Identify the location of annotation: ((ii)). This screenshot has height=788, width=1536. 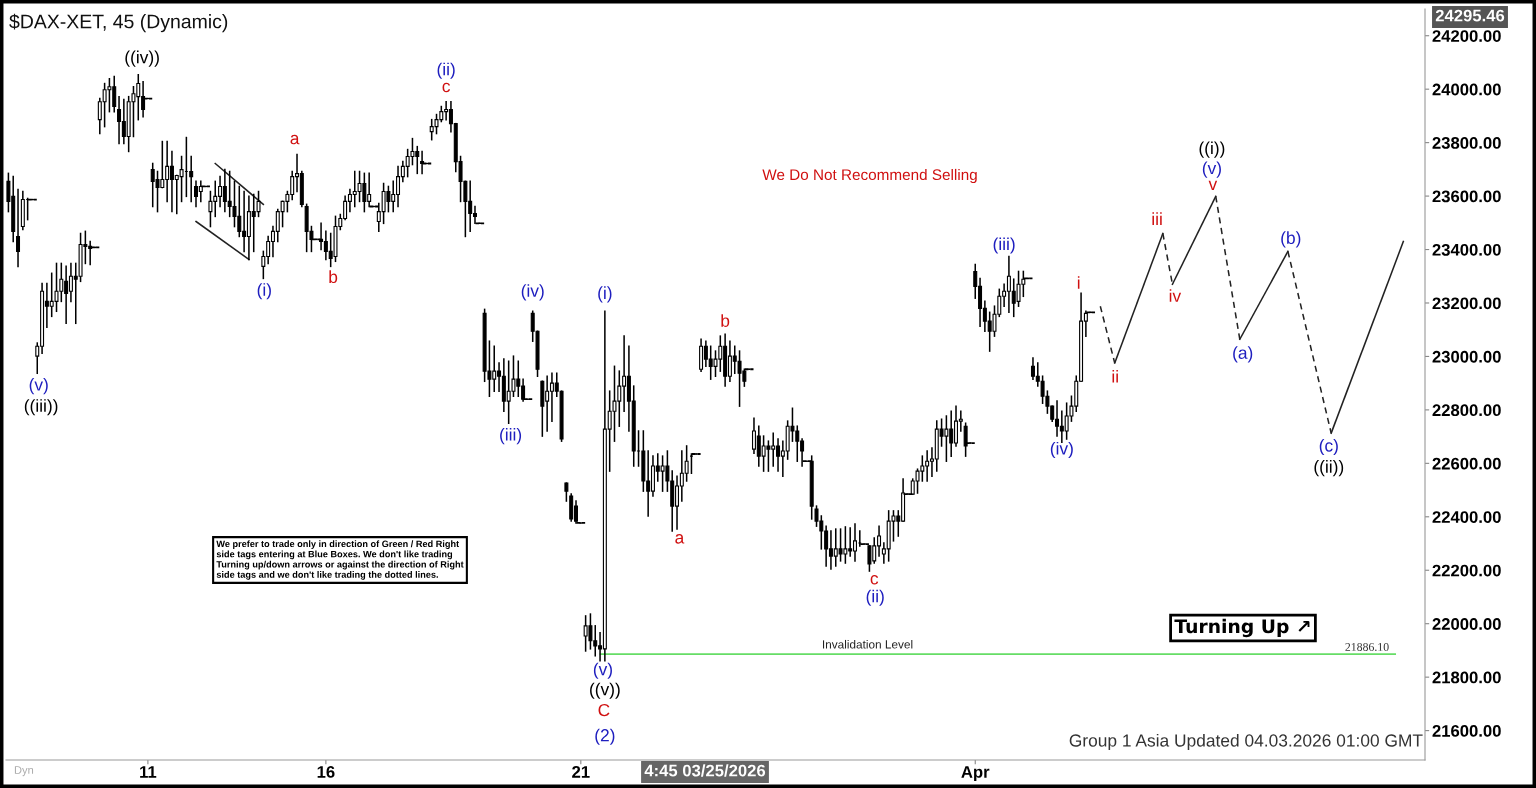
(1329, 468).